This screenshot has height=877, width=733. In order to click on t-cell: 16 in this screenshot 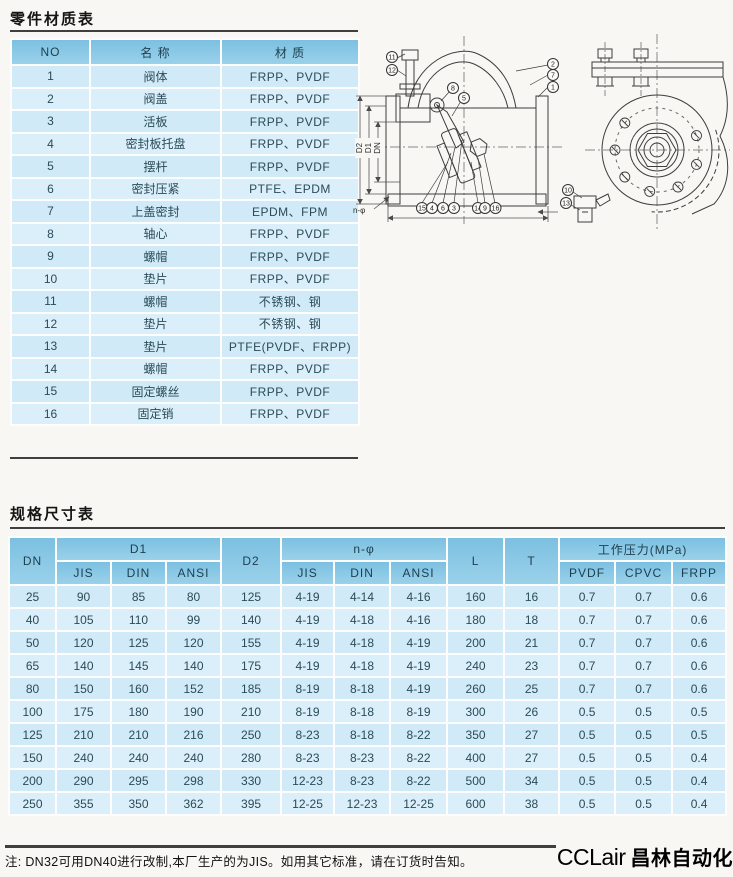, I will do `click(532, 596)`.